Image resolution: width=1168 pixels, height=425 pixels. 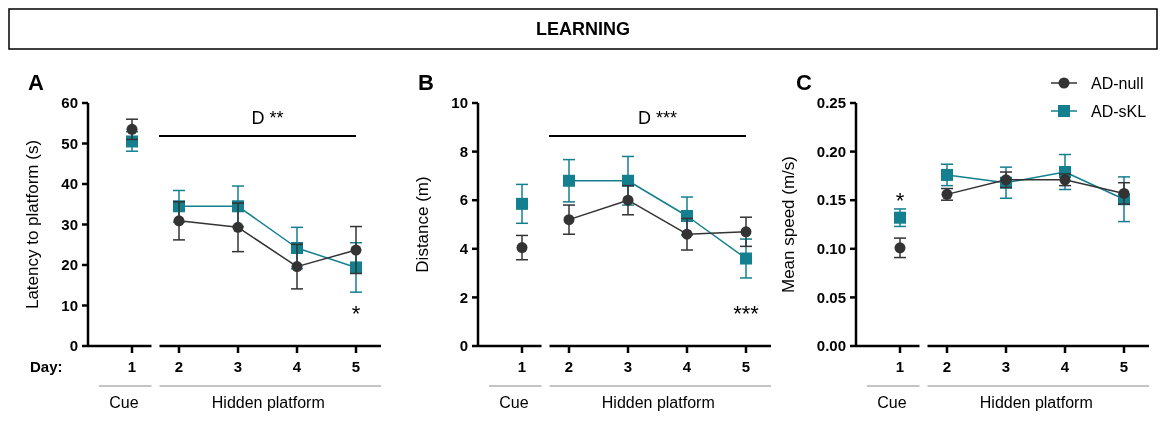 What do you see at coordinates (464, 249) in the screenshot?
I see `y-tick-label: 4` at bounding box center [464, 249].